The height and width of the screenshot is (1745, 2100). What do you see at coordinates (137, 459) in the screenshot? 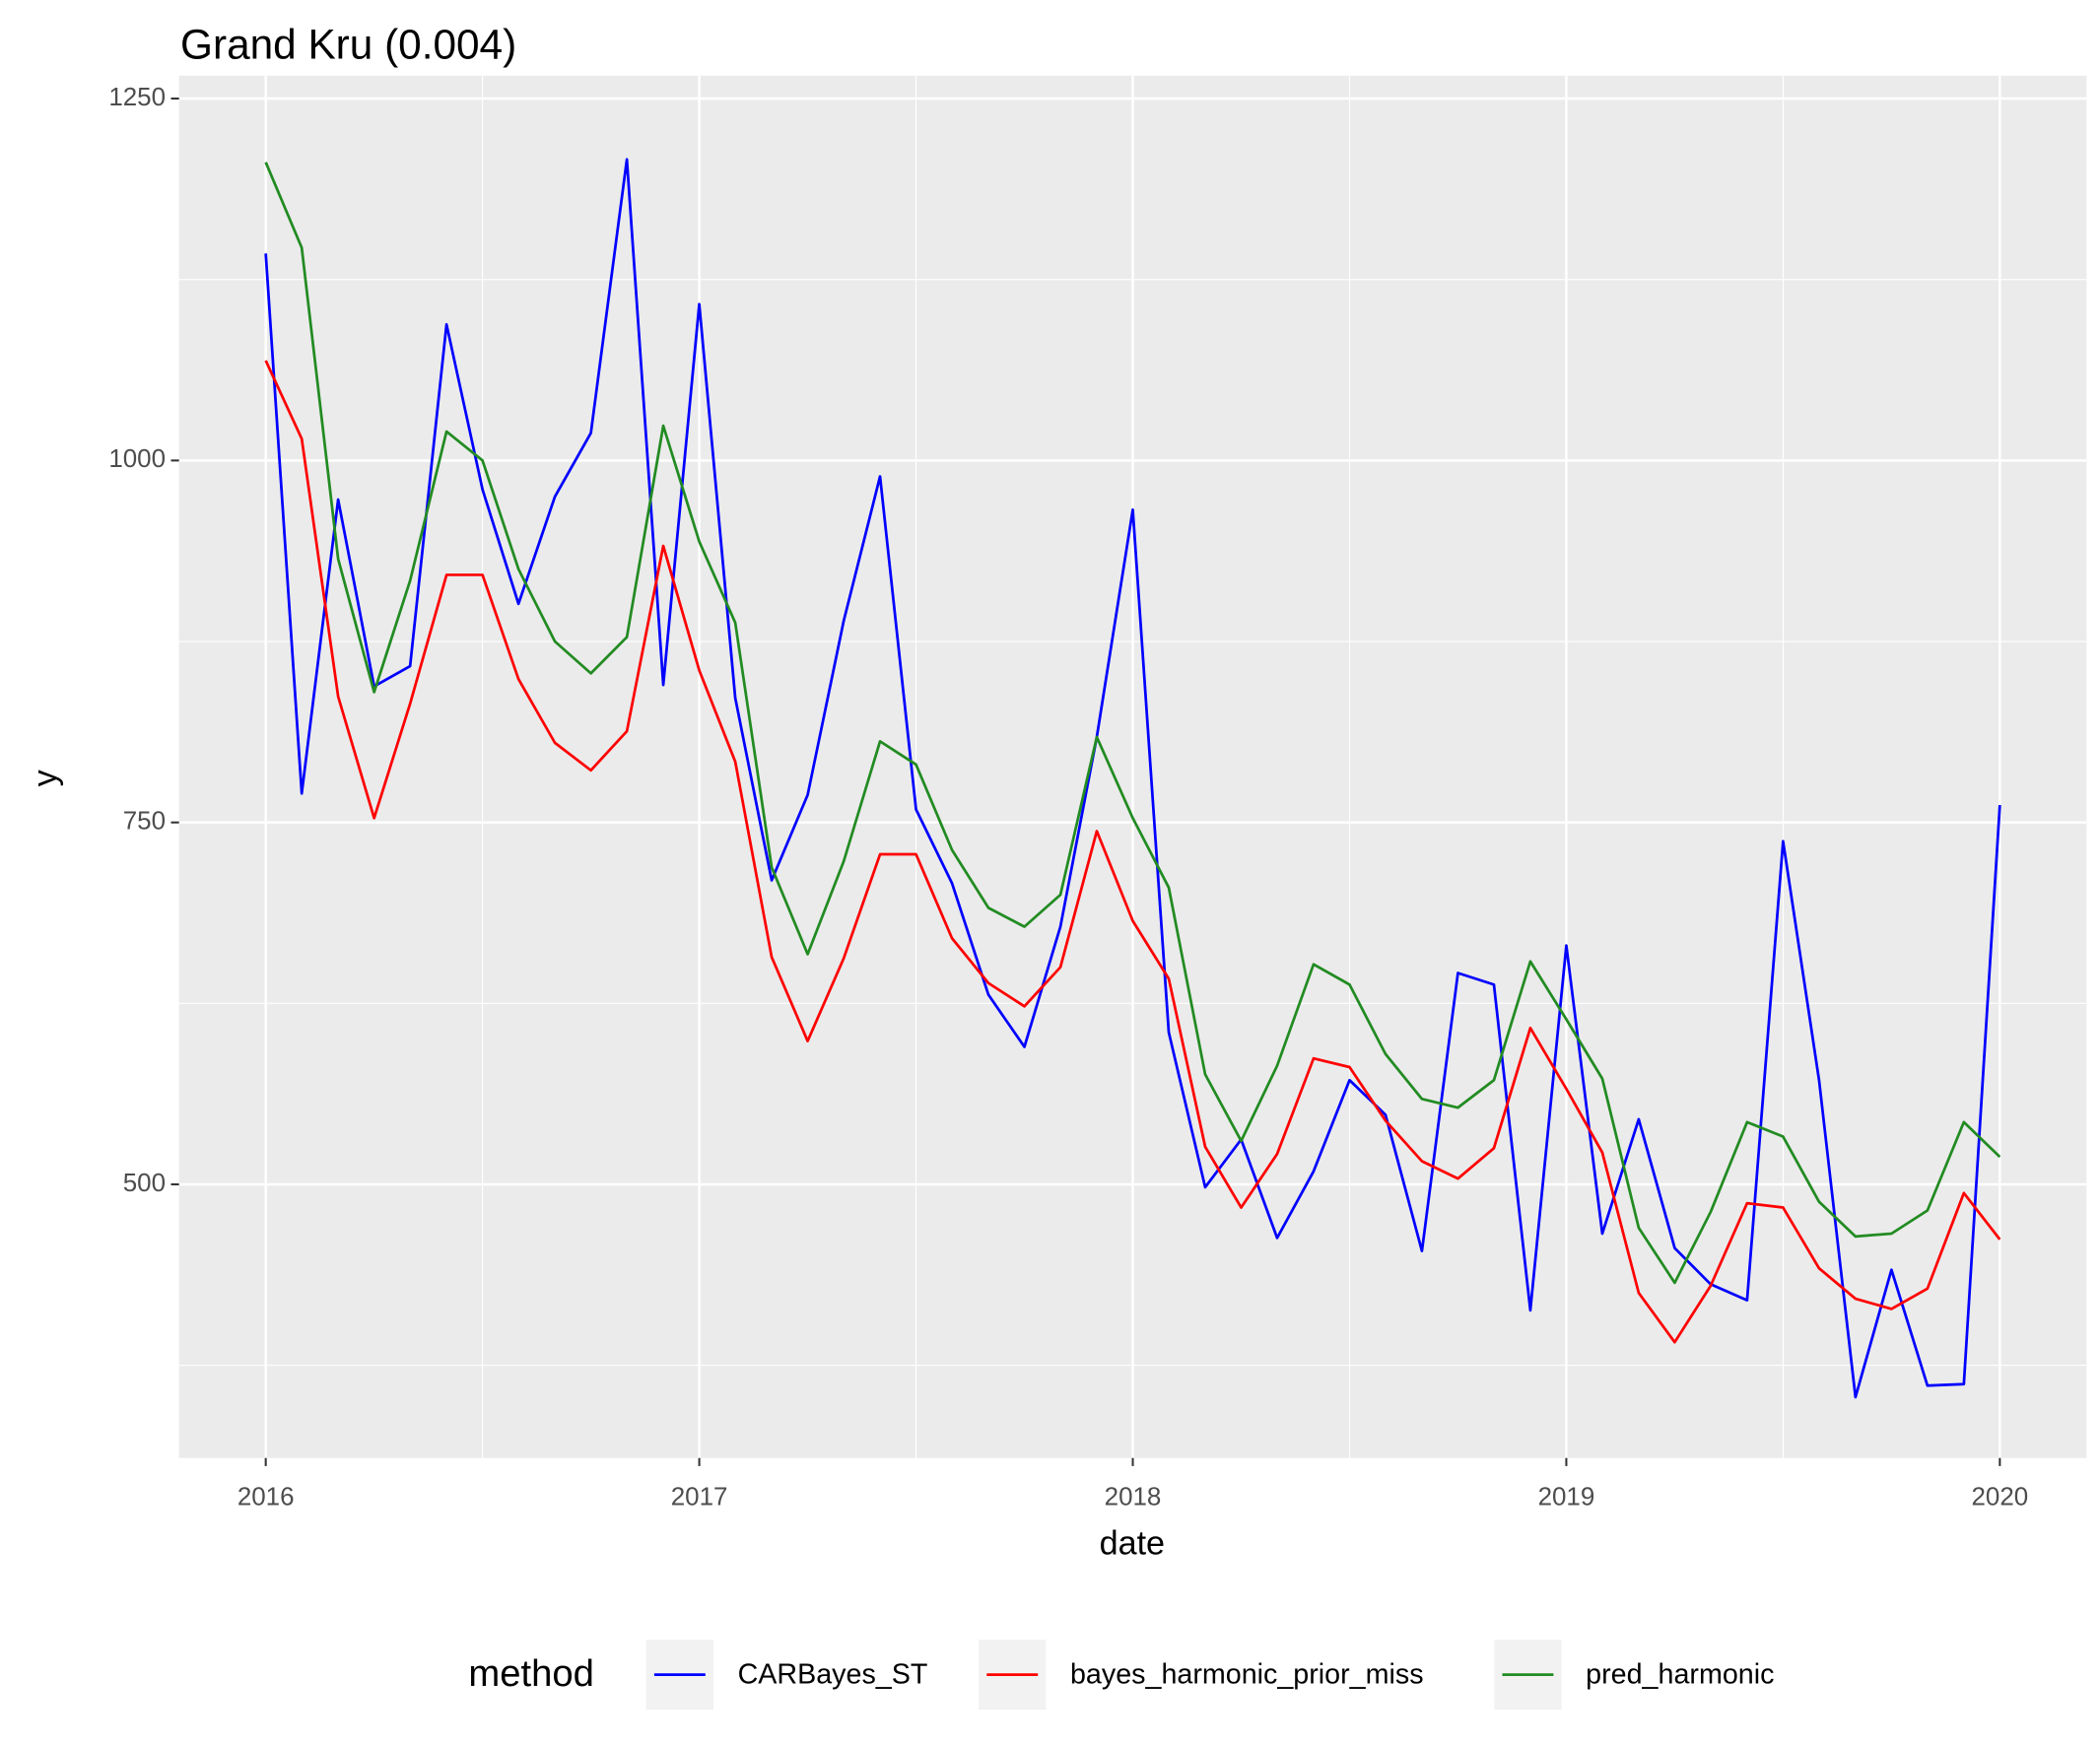
I see `y-tick-label: 1000` at bounding box center [137, 459].